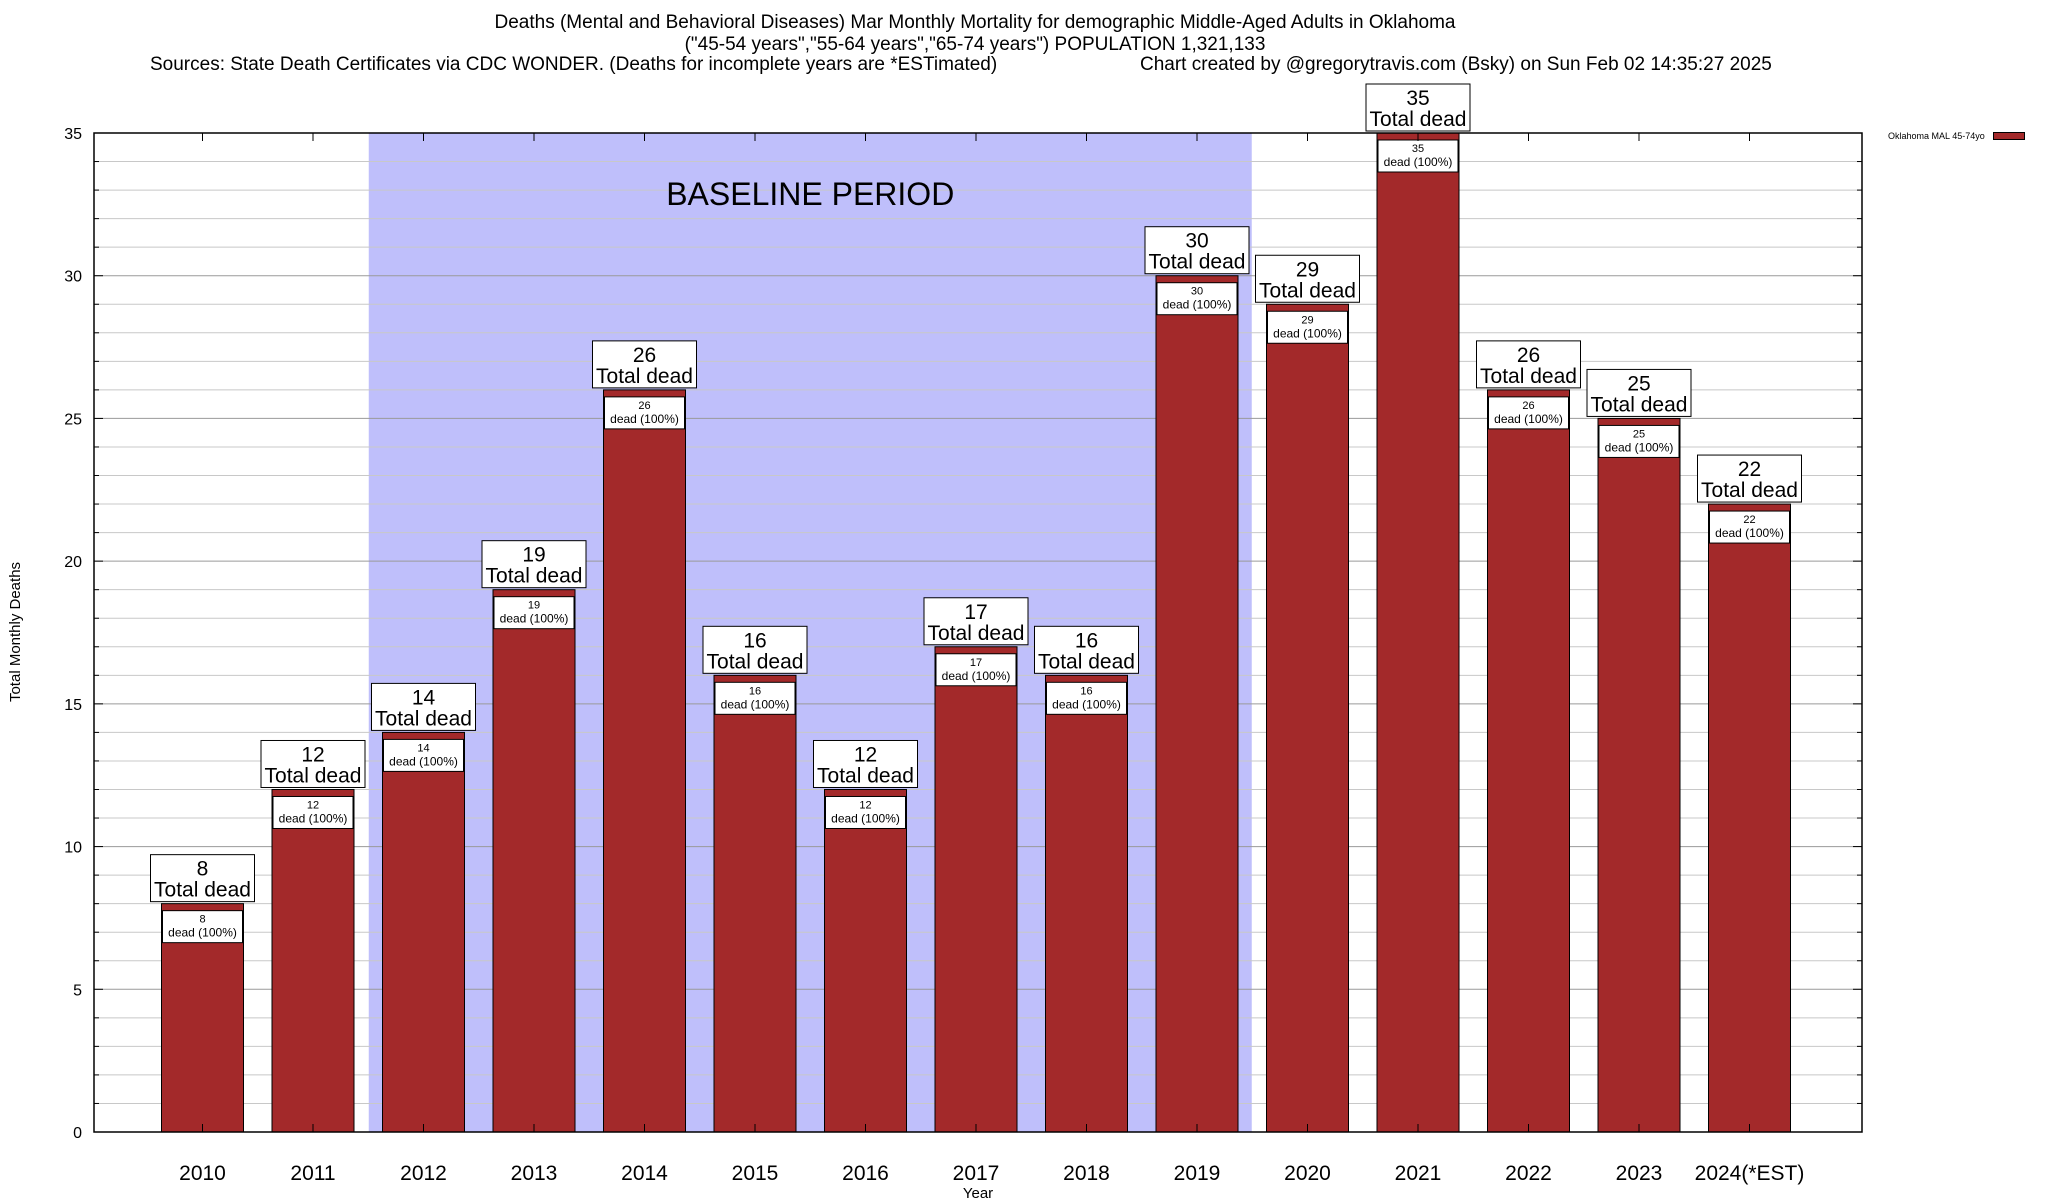 Image resolution: width=2048 pixels, height=1200 pixels. I want to click on x-tick-label: 2018, so click(1086, 1173).